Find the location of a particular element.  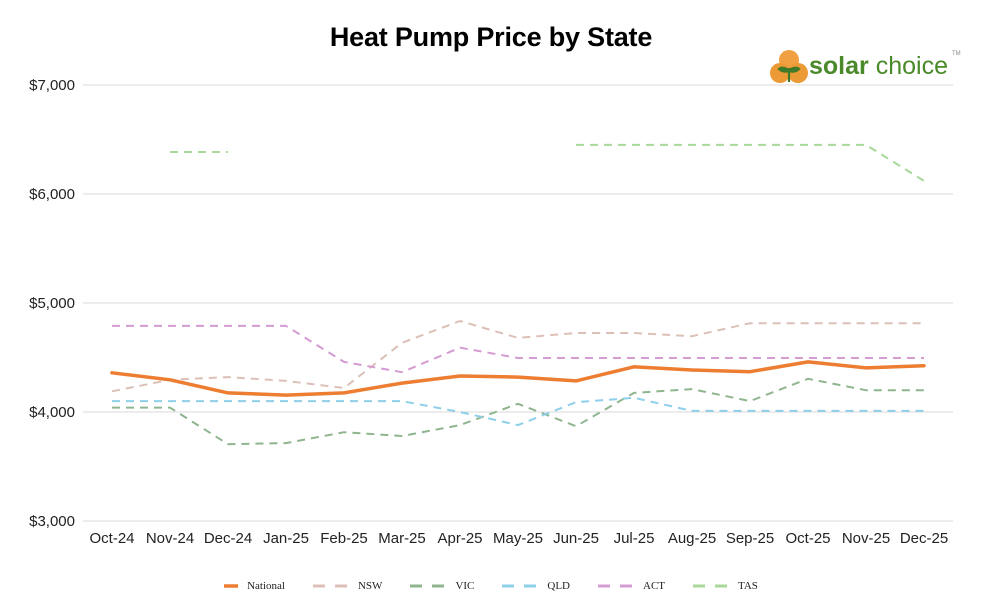

logo-wordmark: solar choice is located at coordinates (878, 66).